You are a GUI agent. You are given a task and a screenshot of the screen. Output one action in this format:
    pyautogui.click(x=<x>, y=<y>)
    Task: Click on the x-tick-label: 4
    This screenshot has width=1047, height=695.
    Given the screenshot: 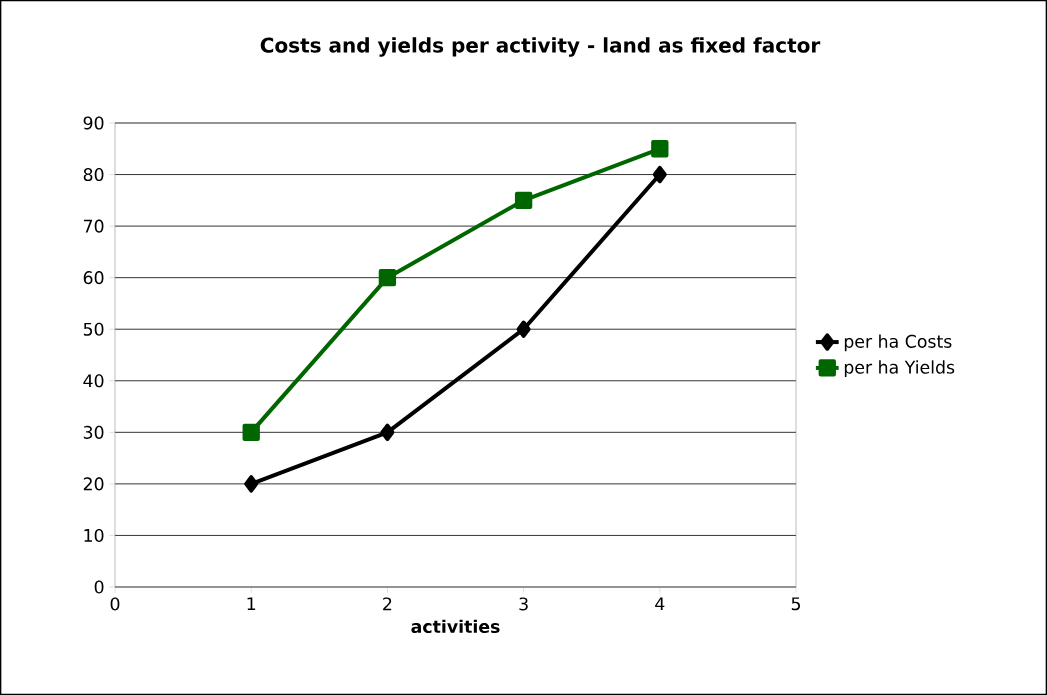 What is the action you would take?
    pyautogui.click(x=660, y=604)
    